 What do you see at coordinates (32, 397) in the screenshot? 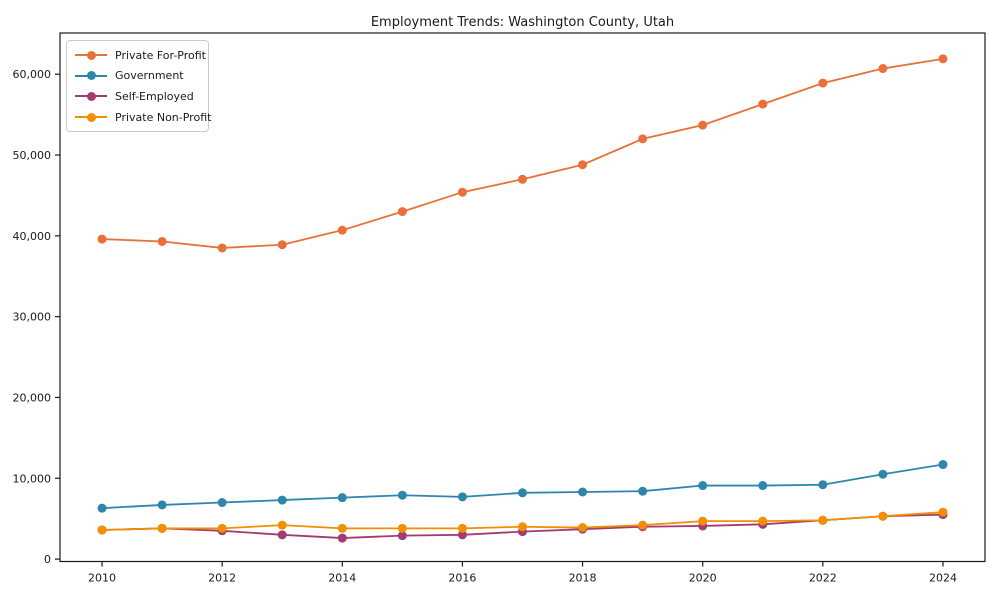
I see `y-tick-label: 20,000` at bounding box center [32, 397].